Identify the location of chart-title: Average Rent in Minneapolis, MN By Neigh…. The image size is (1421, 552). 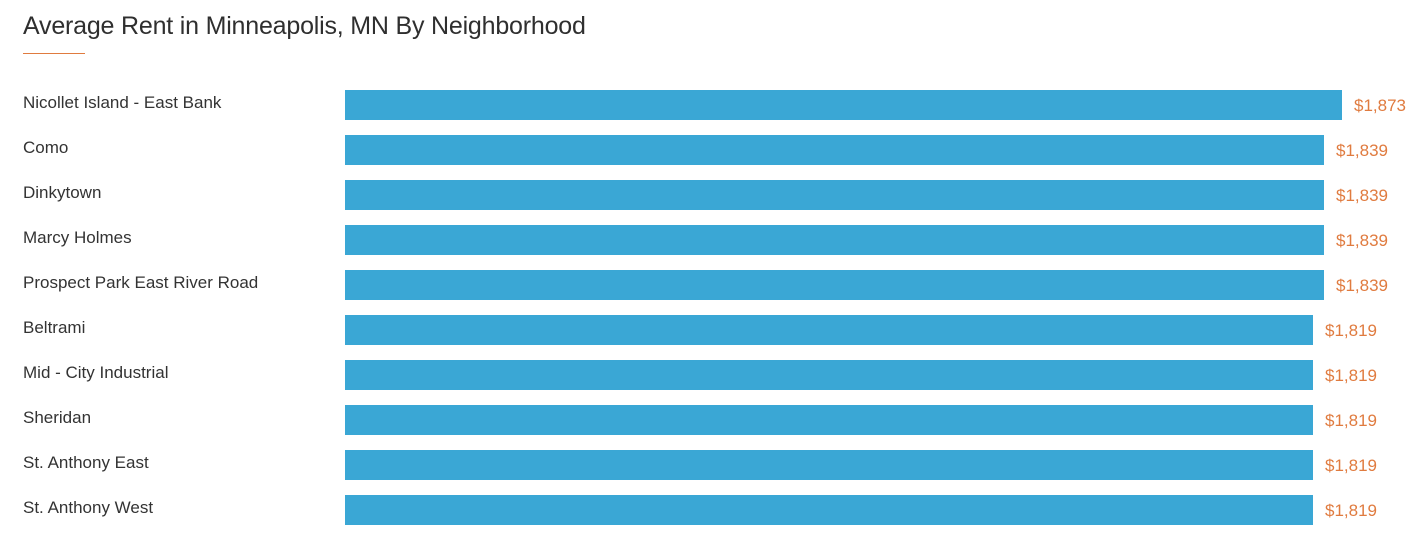
(304, 26).